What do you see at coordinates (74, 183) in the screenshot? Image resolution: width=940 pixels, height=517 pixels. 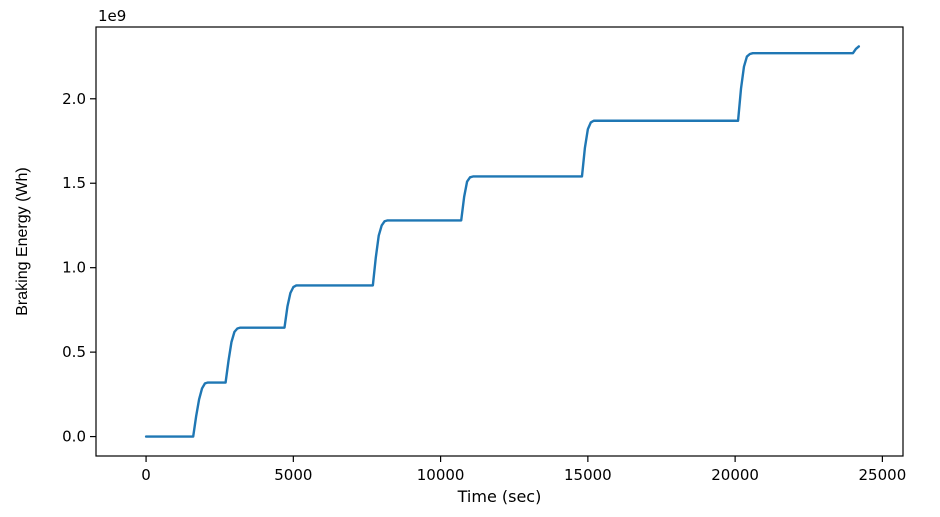 I see `y-tick-label: 1.5` at bounding box center [74, 183].